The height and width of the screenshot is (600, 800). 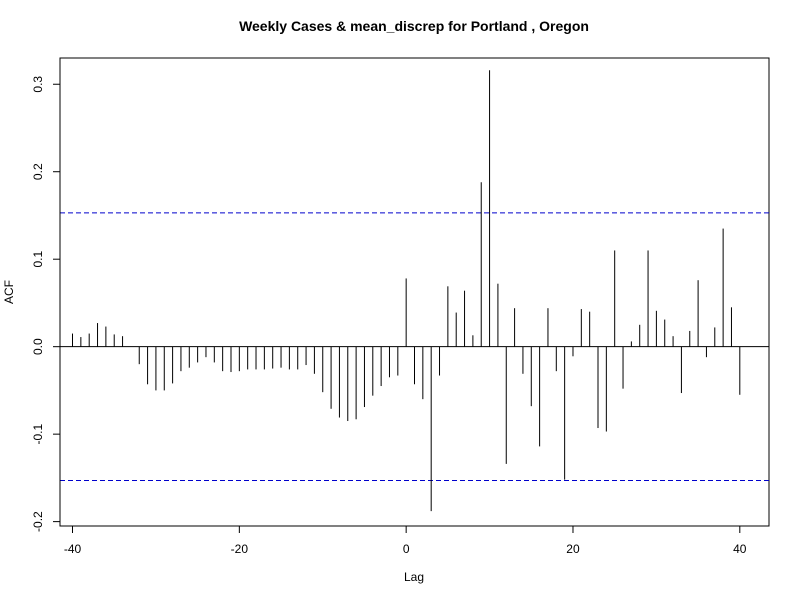 What do you see at coordinates (9, 292) in the screenshot?
I see `y-axis-label: ACF` at bounding box center [9, 292].